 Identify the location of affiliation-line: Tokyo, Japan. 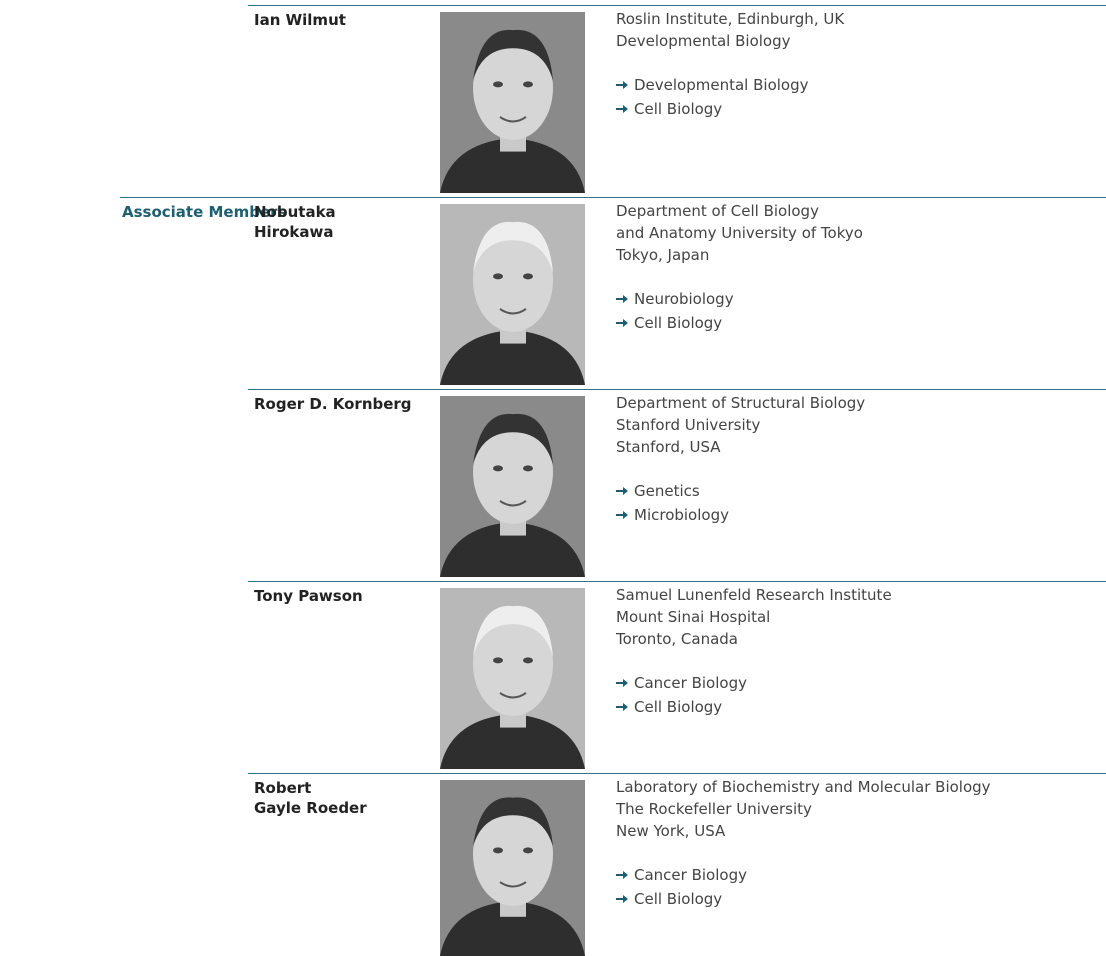
(663, 255).